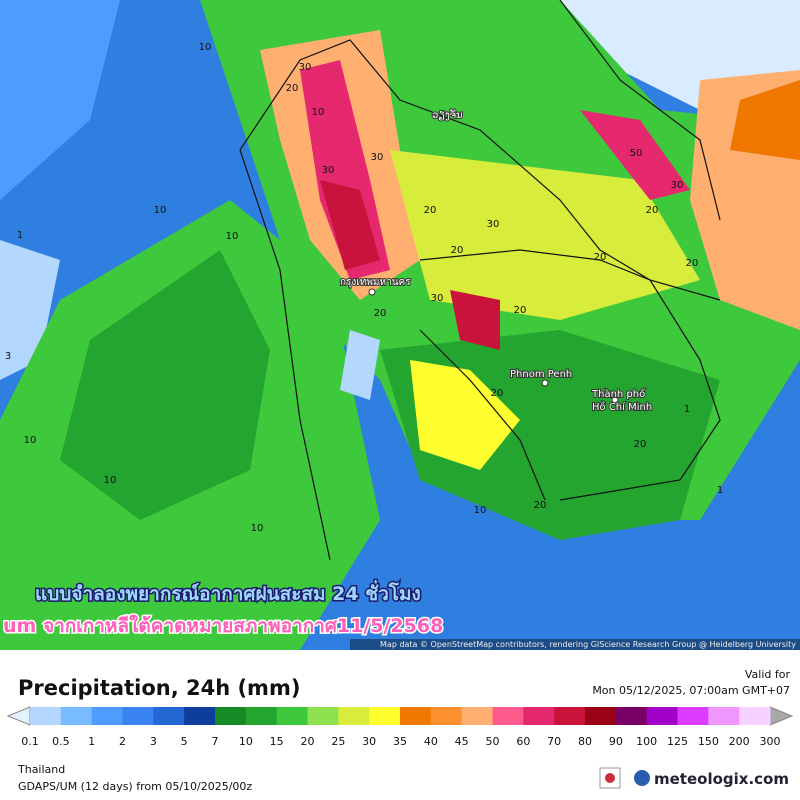 The image size is (800, 800). What do you see at coordinates (223, 625) in the screenshot?
I see `overlay-line2: um จากเกาหลีใต้คาดหมายสภาพอากาศ11/5/2568` at bounding box center [223, 625].